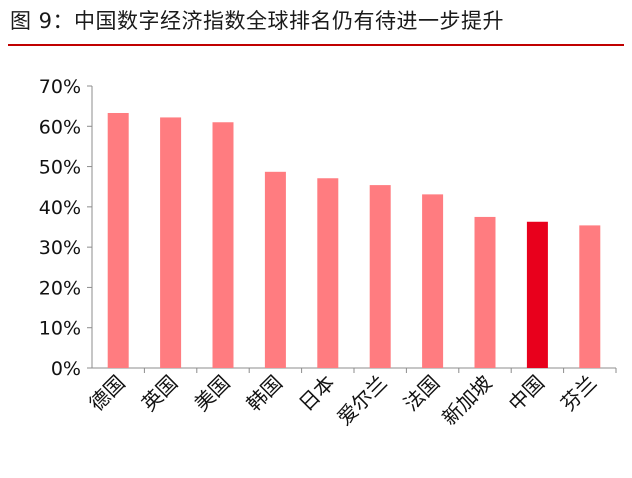 The height and width of the screenshot is (478, 632). What do you see at coordinates (466, 400) in the screenshot?
I see `x-category-label: 新加坡` at bounding box center [466, 400].